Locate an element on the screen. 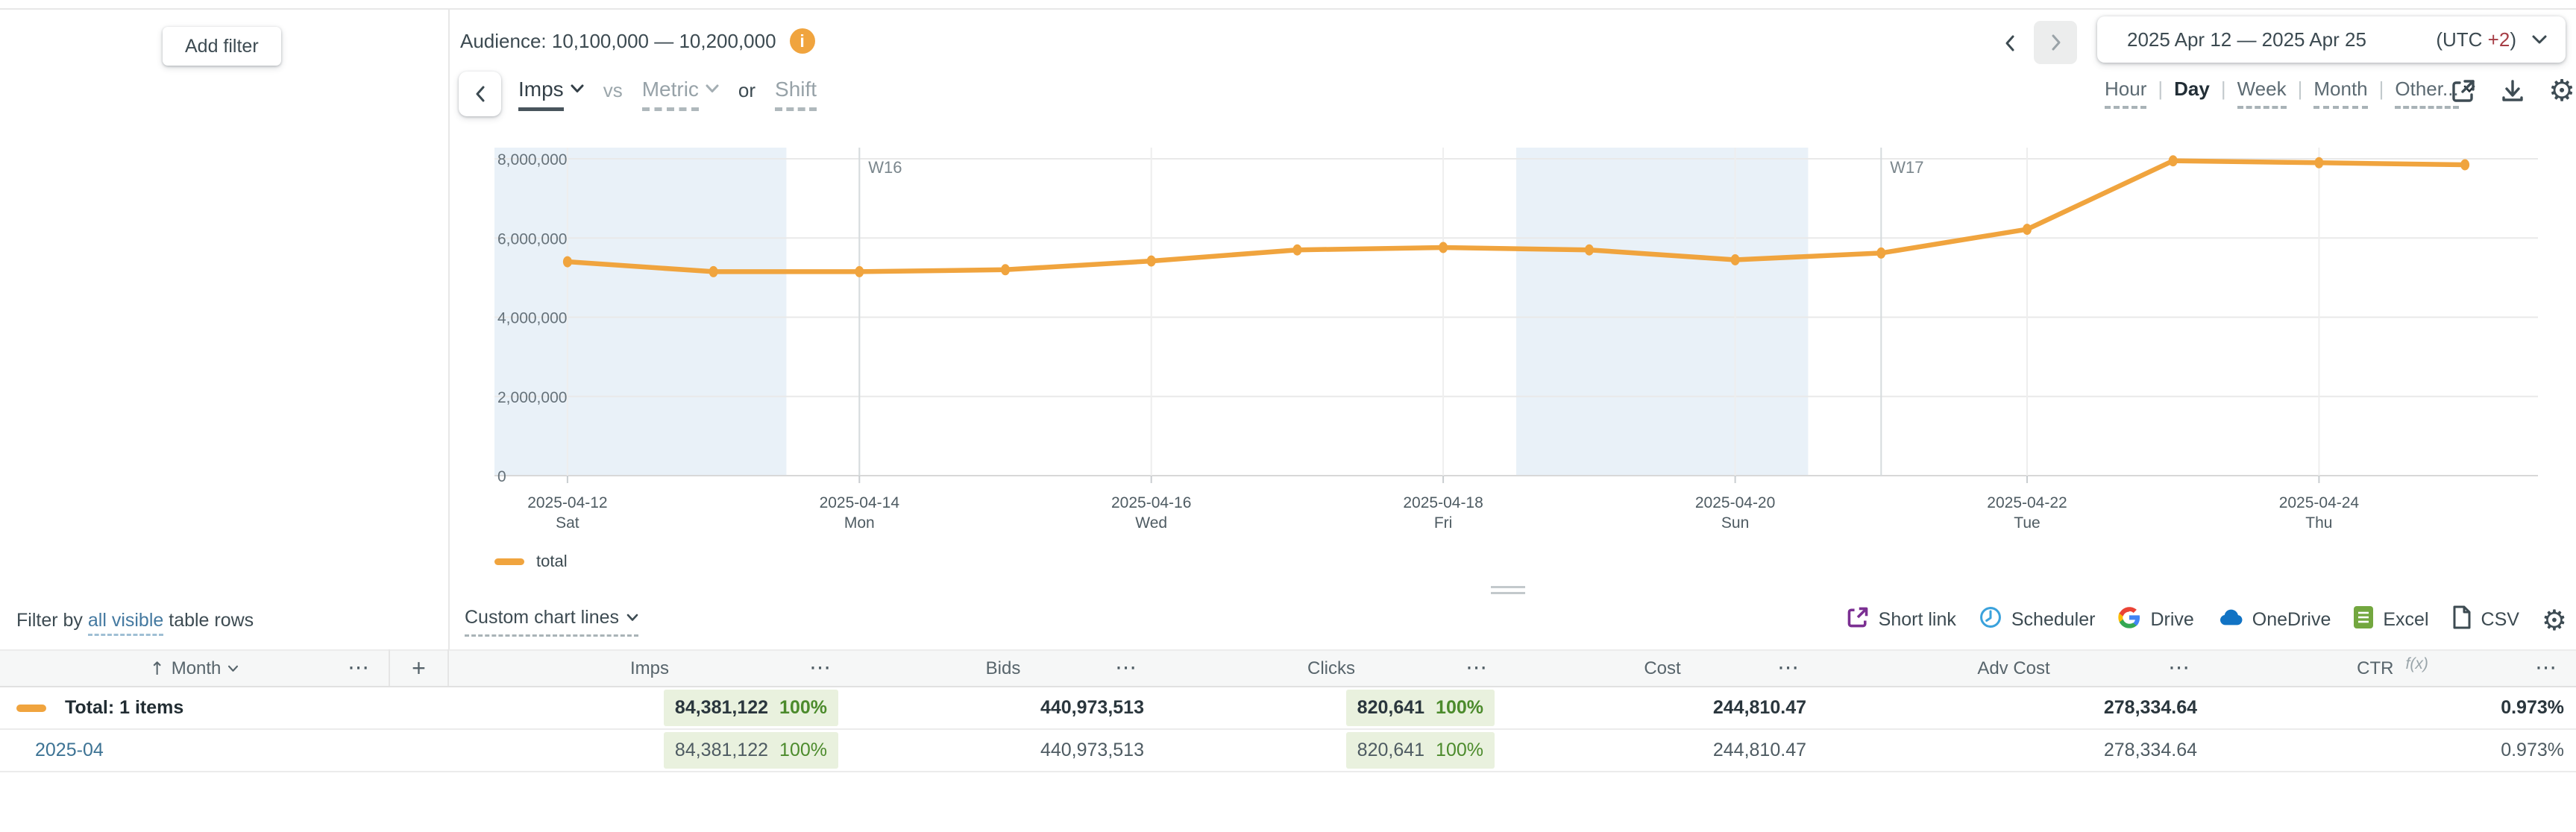 The image size is (2576, 832). column-menu-ctr: ⋯ is located at coordinates (2546, 667).